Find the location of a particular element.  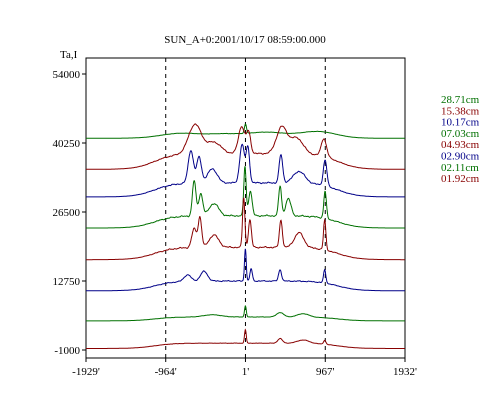

legend-item-2: 10.17cm is located at coordinates (460, 123).